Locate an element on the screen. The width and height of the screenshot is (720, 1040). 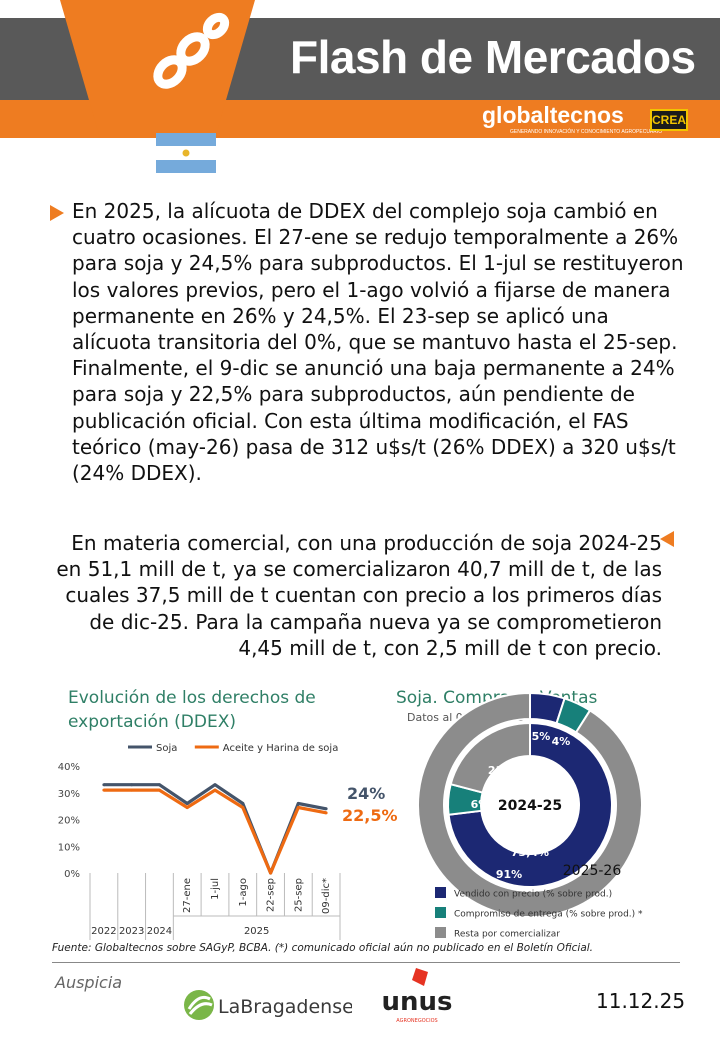
legend-label: Aceite y Harina de soja is located at coordinates (281, 748).